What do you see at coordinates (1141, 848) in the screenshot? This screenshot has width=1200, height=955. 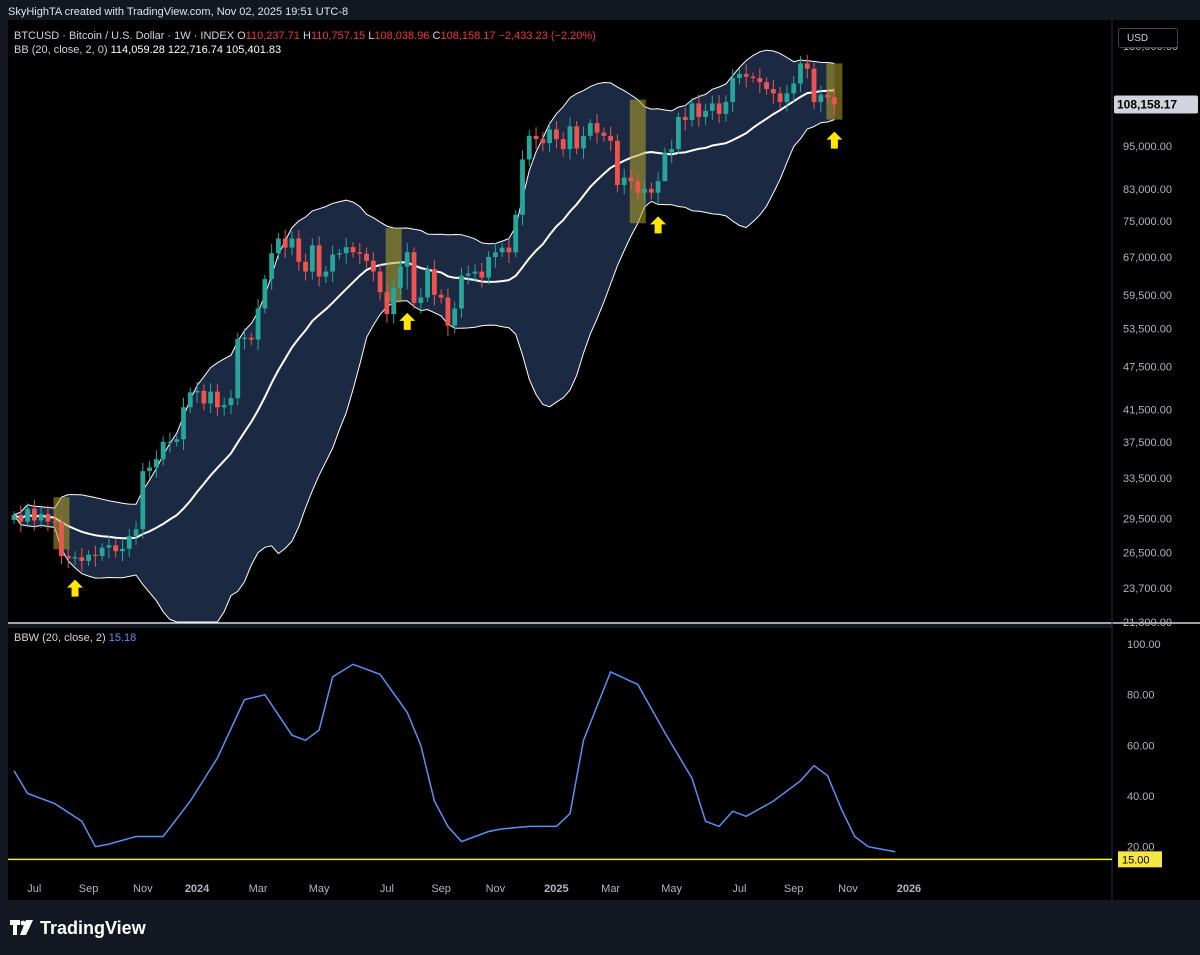 I see `bbw-tick-label: 20.00` at bounding box center [1141, 848].